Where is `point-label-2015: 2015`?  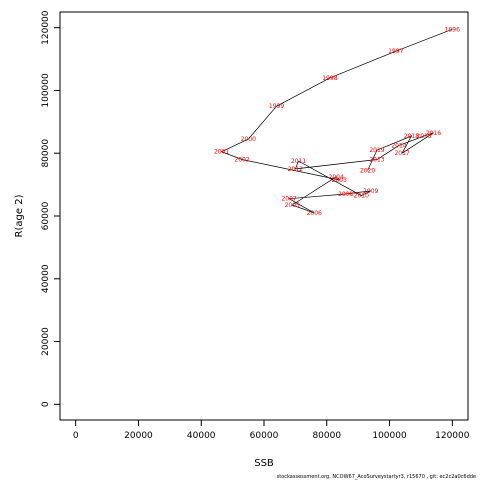
point-label-2015: 2015 is located at coordinates (423, 136).